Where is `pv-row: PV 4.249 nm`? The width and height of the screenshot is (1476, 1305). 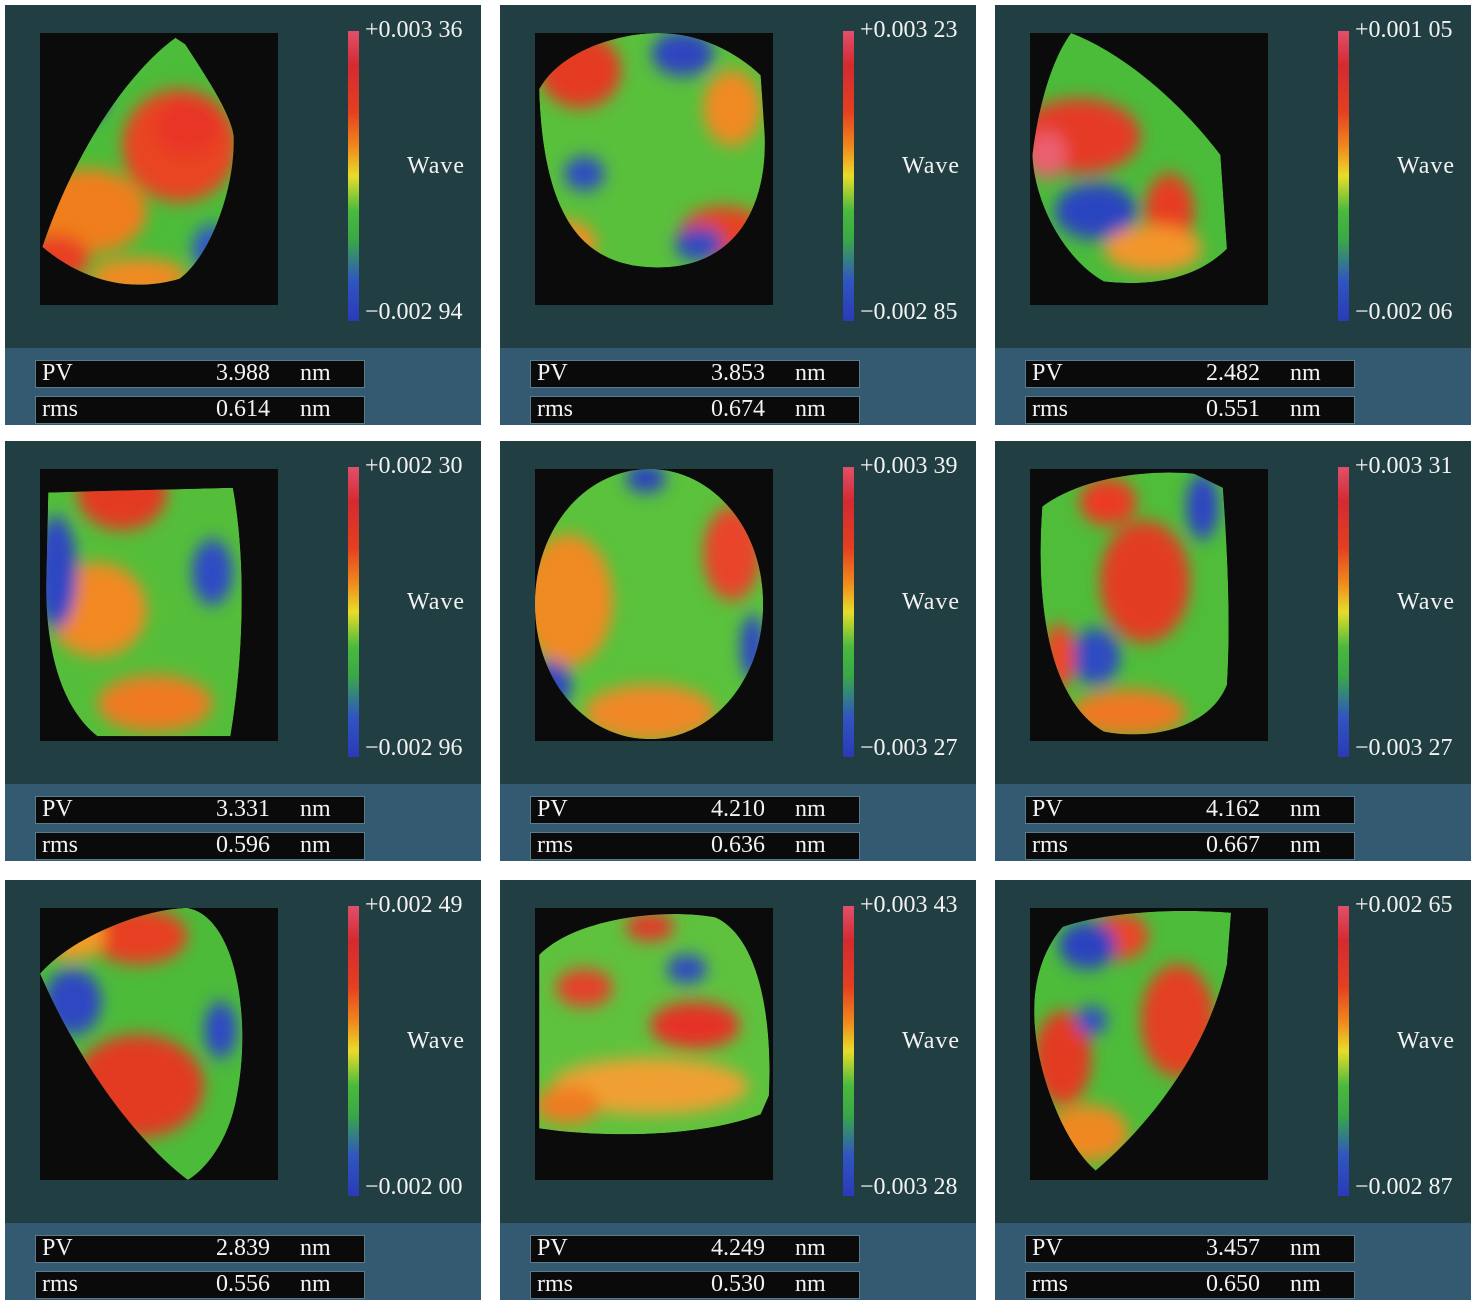
pv-row: PV 4.249 nm is located at coordinates (695, 1249).